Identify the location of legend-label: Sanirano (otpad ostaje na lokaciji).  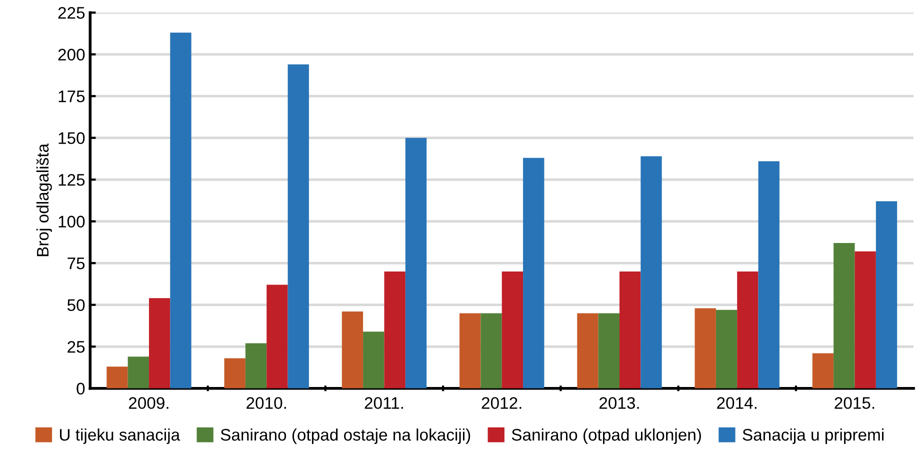
(345, 436).